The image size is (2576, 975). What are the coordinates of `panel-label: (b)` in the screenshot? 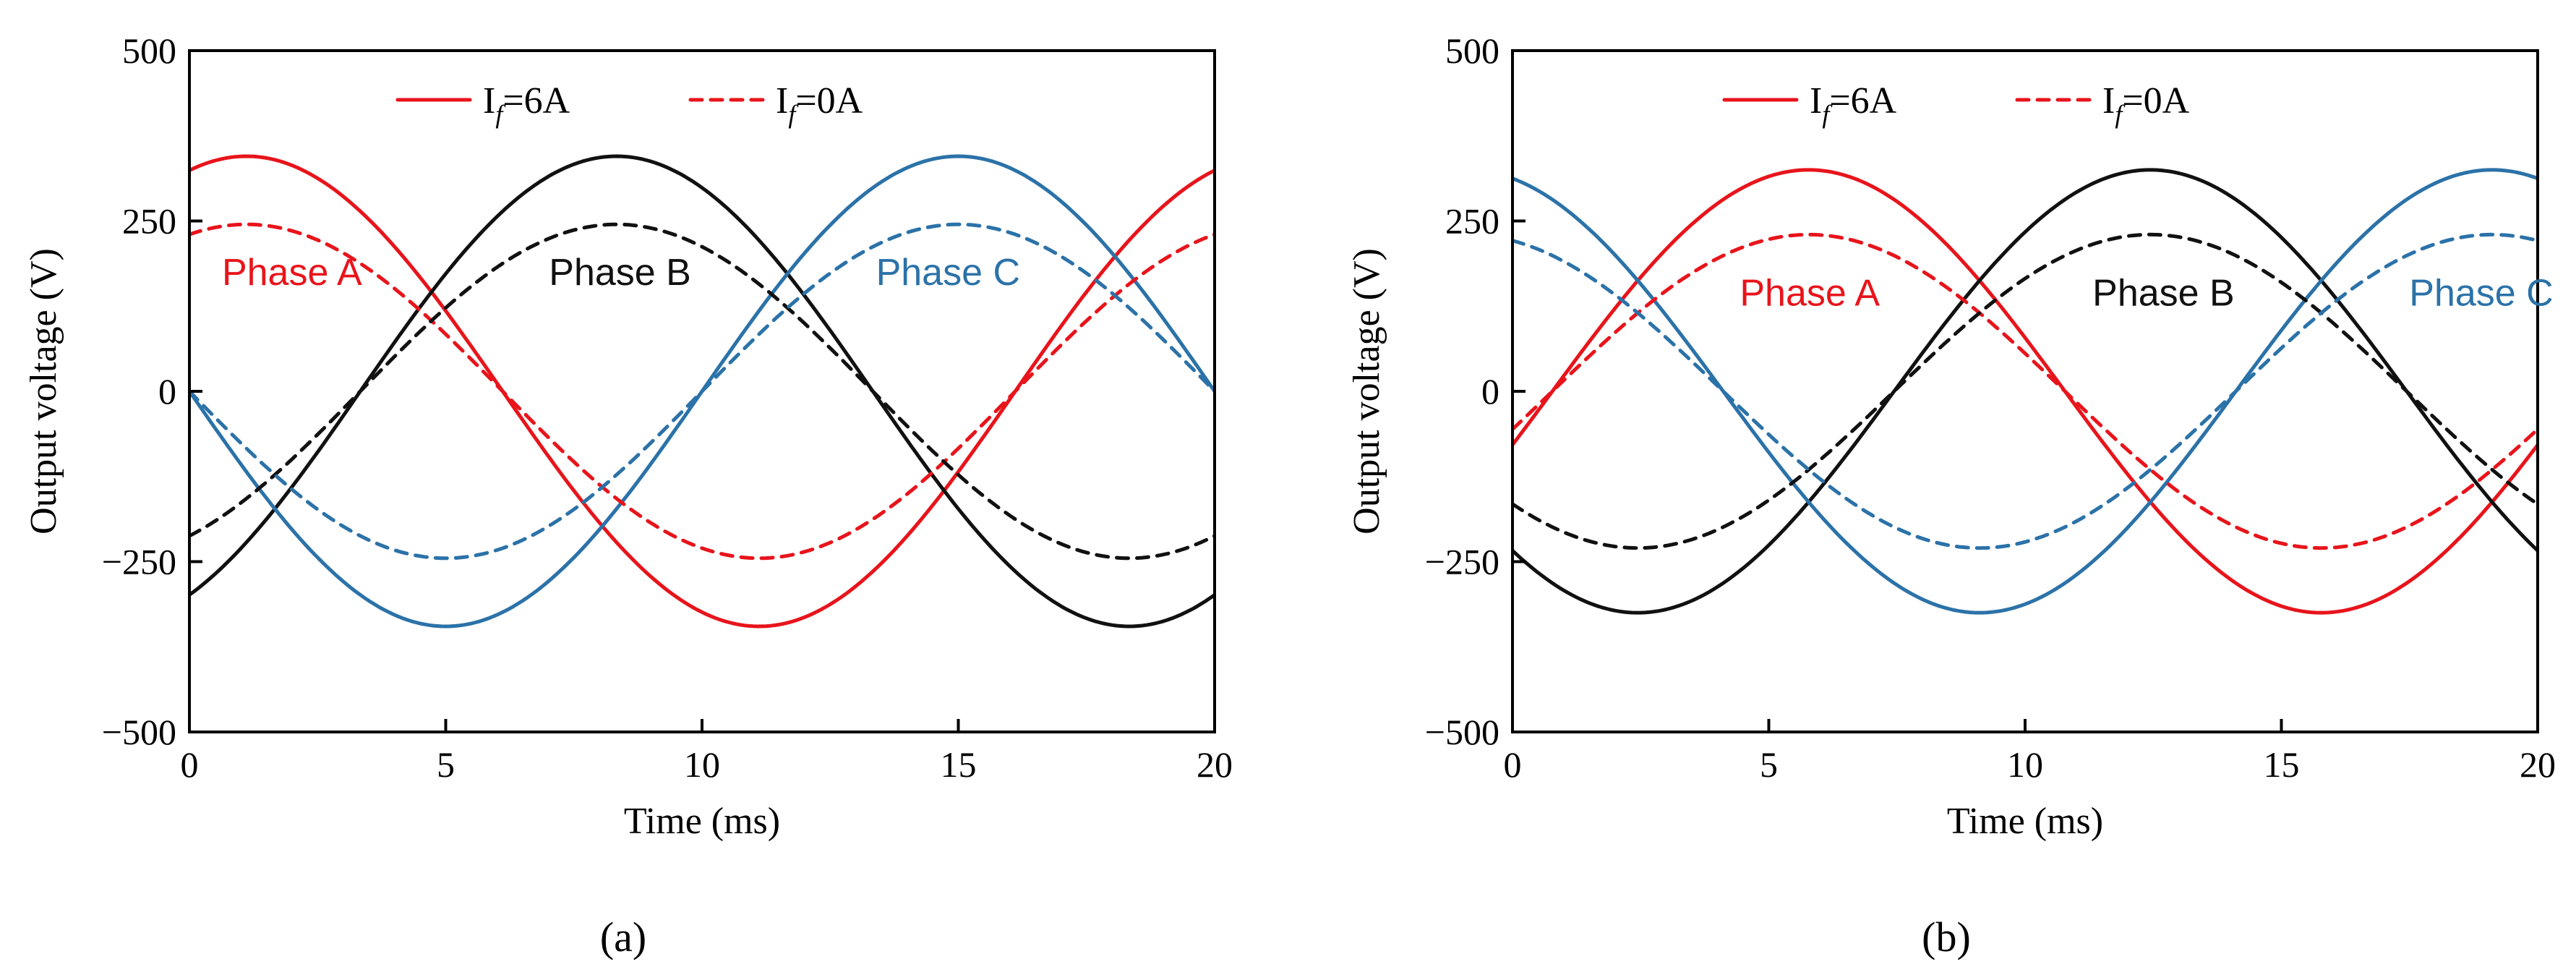 It's located at (1946, 937).